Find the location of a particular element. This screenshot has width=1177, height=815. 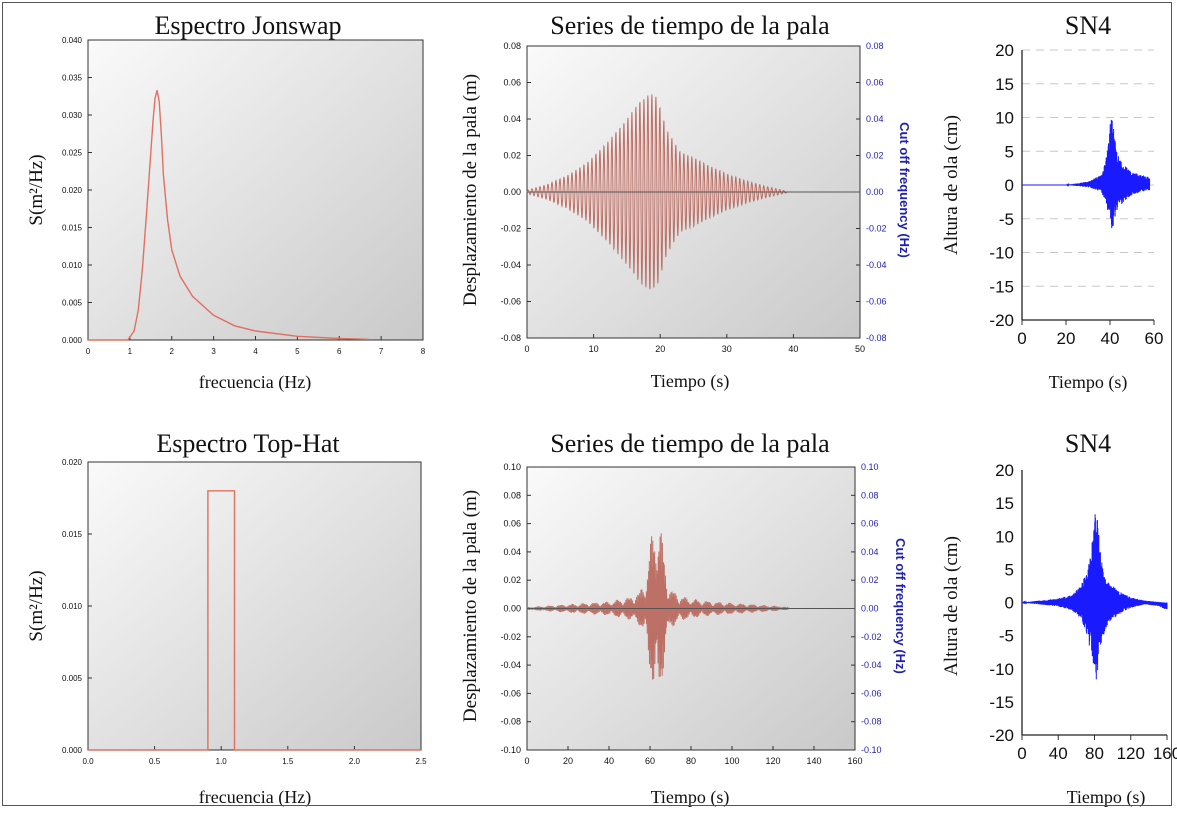

x-tick-label: 10 is located at coordinates (594, 349).